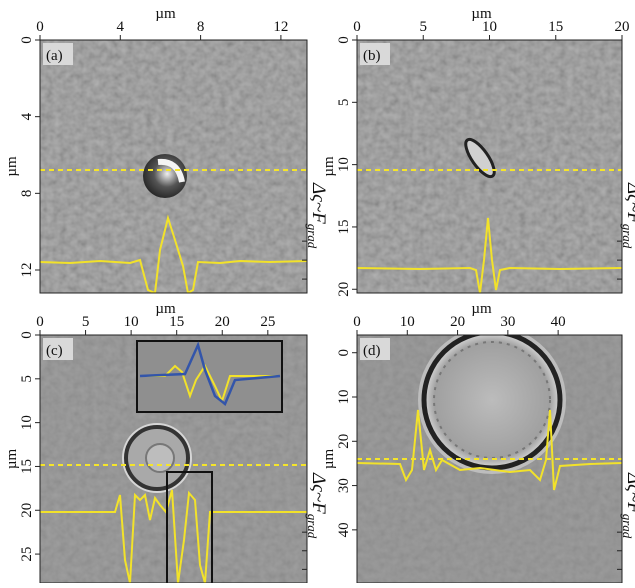 The width and height of the screenshot is (635, 588). Describe the element at coordinates (344, 485) in the screenshot. I see `y-tick-label: 30` at that location.